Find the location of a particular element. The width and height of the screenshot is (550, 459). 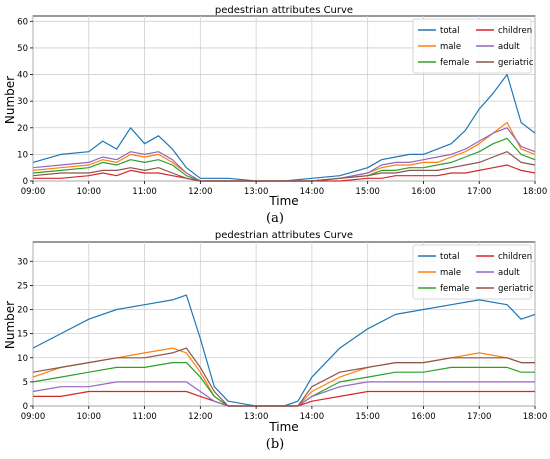

y-tick-label: 25 is located at coordinates (22, 286).